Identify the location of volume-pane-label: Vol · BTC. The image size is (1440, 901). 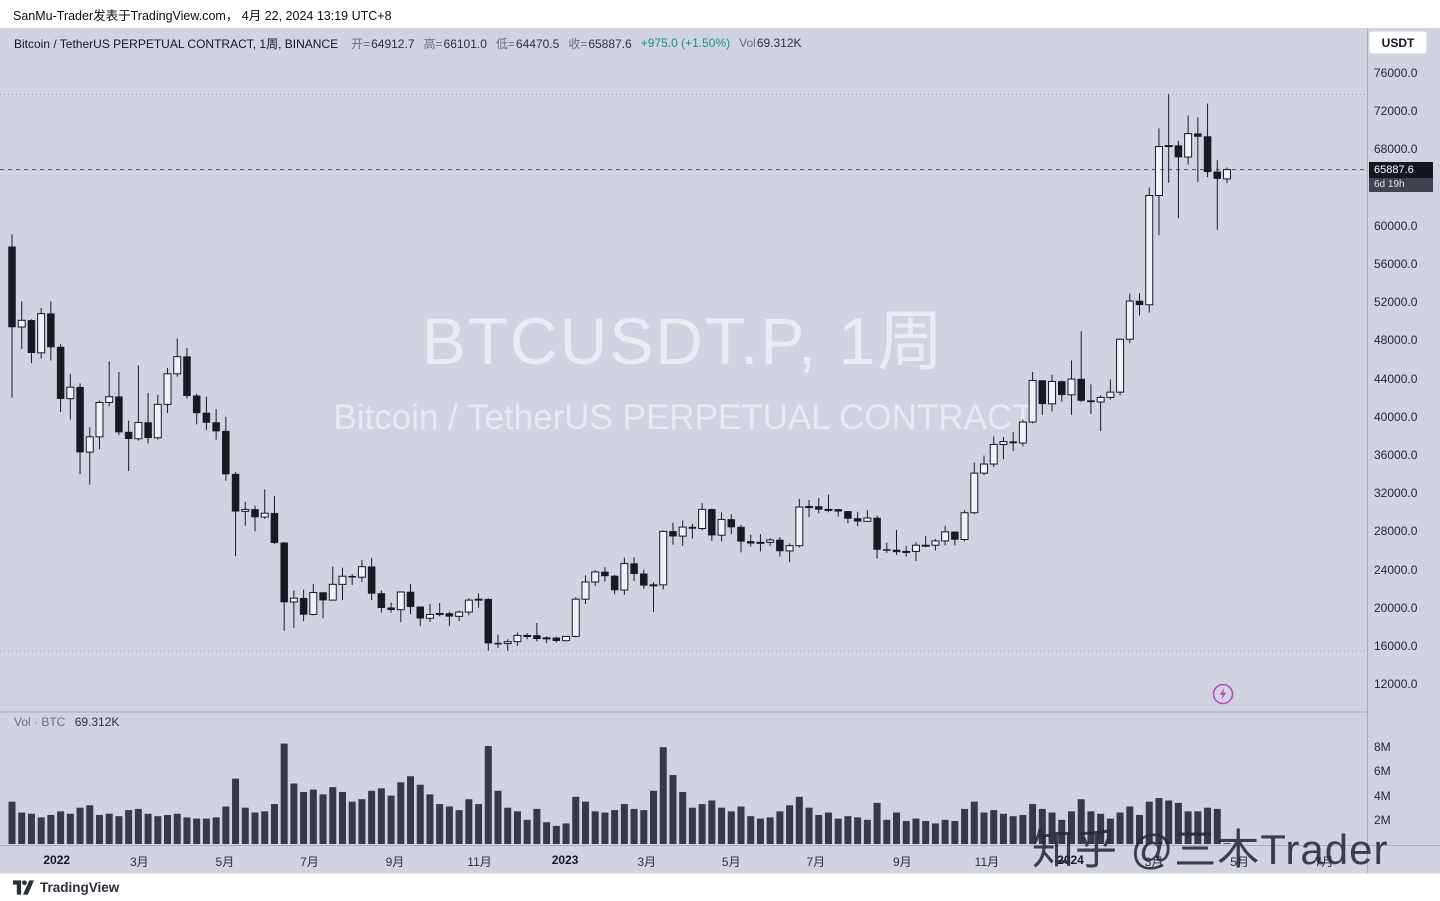
(40, 722).